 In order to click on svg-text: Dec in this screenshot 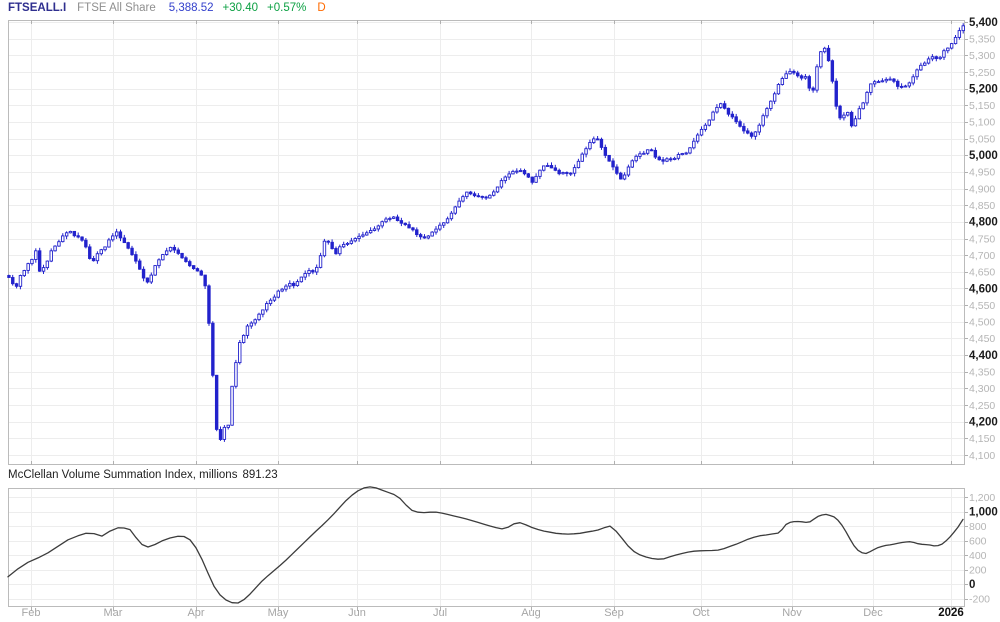, I will do `click(873, 613)`.